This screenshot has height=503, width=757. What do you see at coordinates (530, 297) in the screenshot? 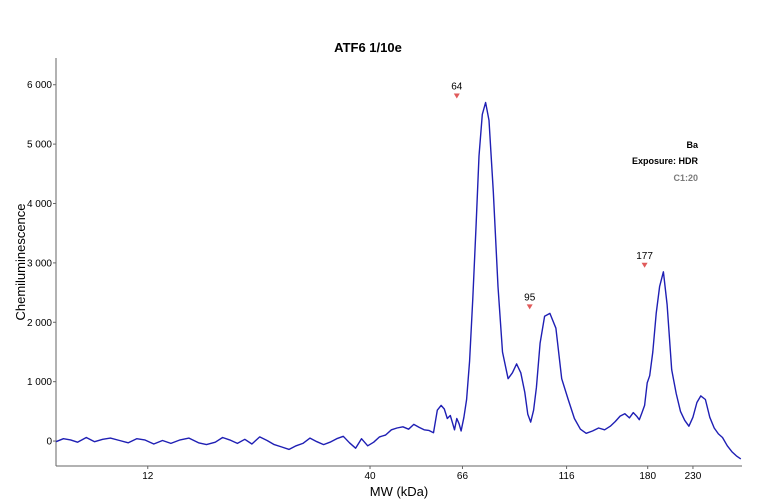
I see `peak-label: 95` at bounding box center [530, 297].